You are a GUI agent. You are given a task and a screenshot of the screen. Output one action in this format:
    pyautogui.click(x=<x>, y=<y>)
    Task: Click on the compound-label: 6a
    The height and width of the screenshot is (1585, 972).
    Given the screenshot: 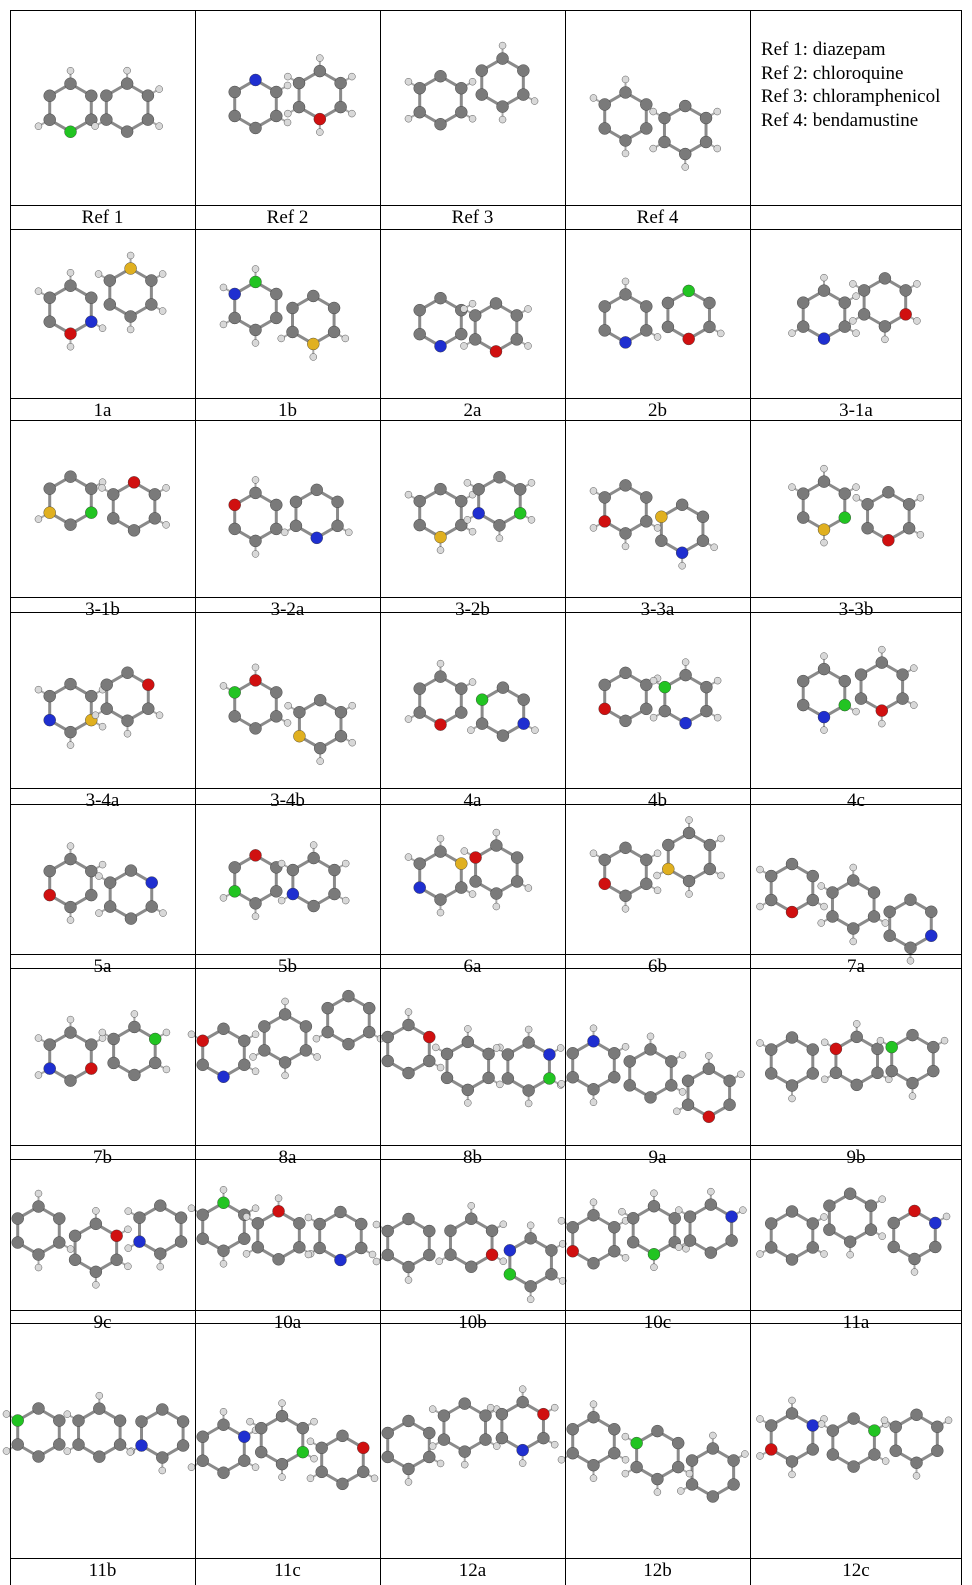 What is the action you would take?
    pyautogui.click(x=472, y=966)
    